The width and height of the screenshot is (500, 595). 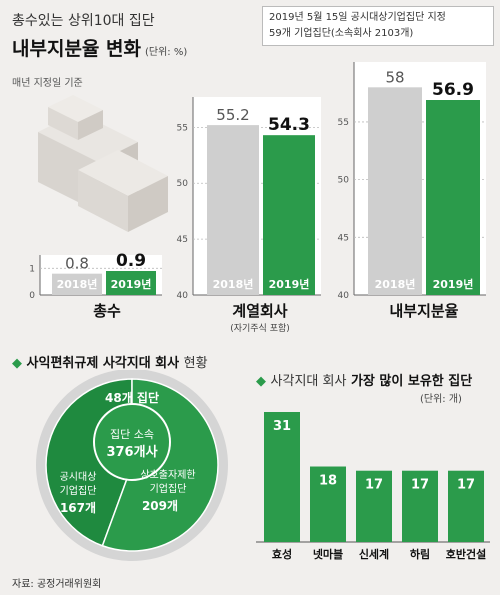 I want to click on bar-value-label: 0.8, so click(x=77, y=264).